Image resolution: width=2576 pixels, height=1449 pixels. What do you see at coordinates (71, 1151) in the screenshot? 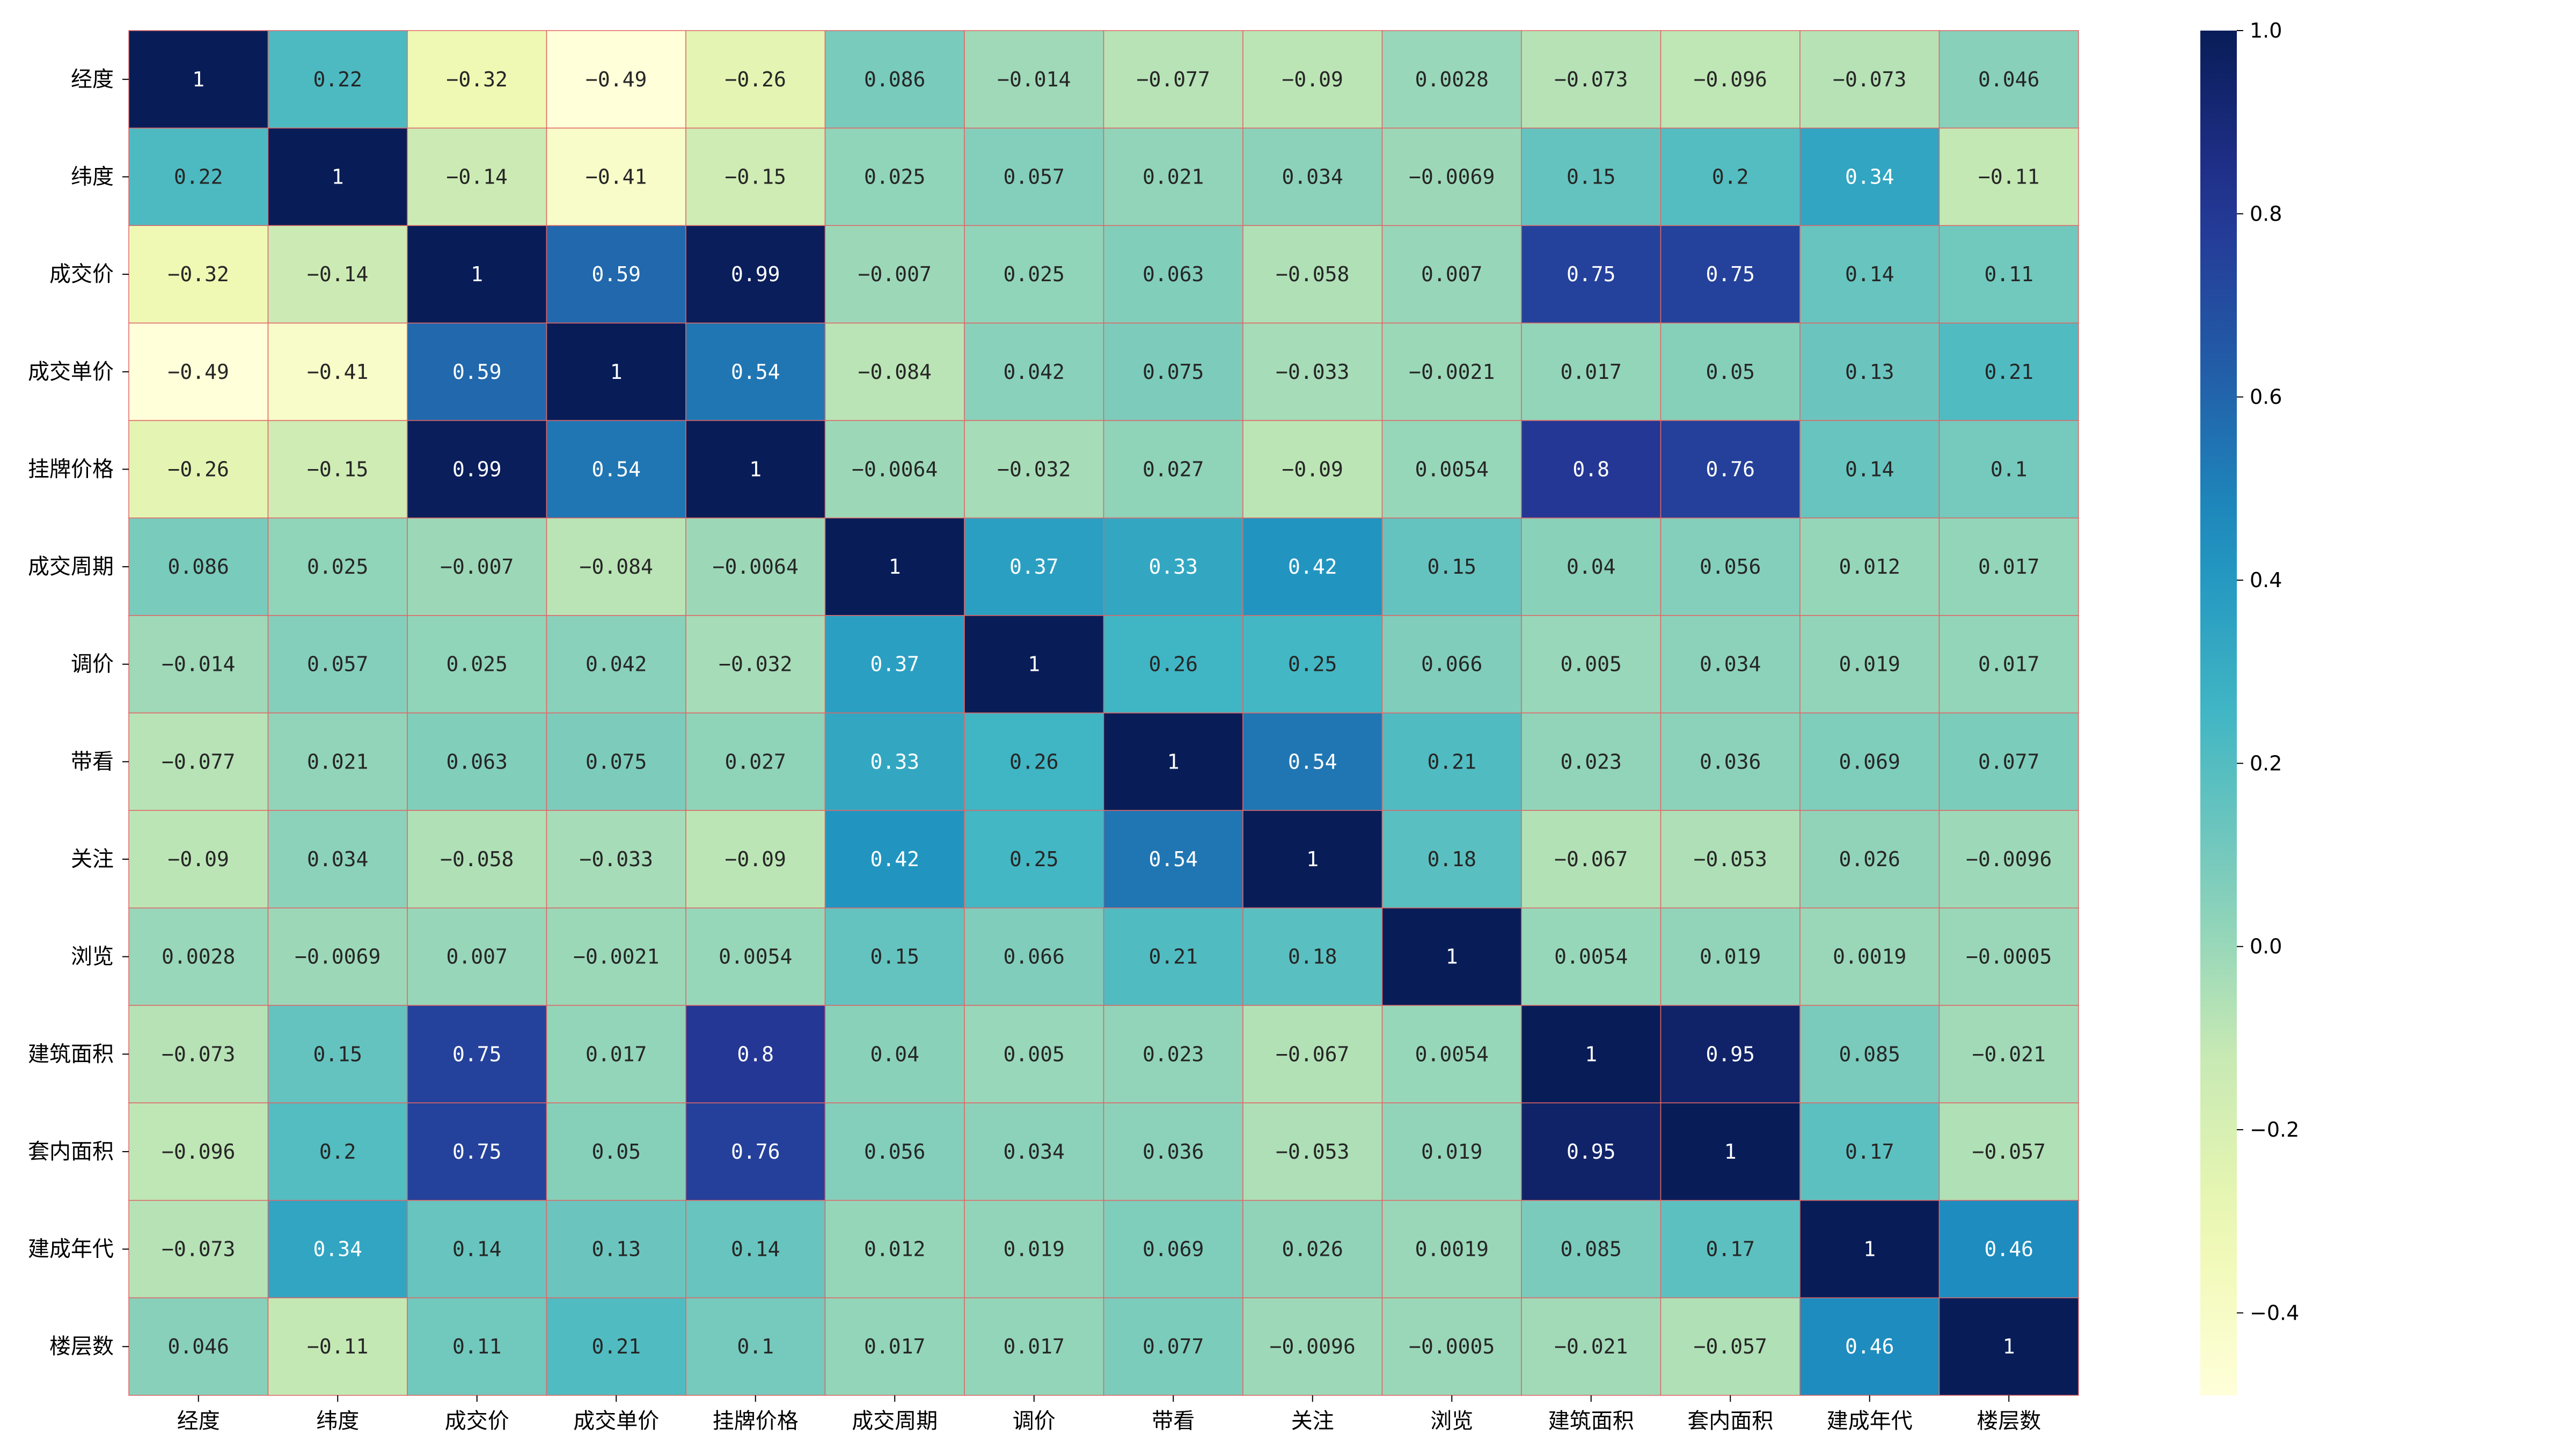
I see `y-tick-label-11: 套内面积` at bounding box center [71, 1151].